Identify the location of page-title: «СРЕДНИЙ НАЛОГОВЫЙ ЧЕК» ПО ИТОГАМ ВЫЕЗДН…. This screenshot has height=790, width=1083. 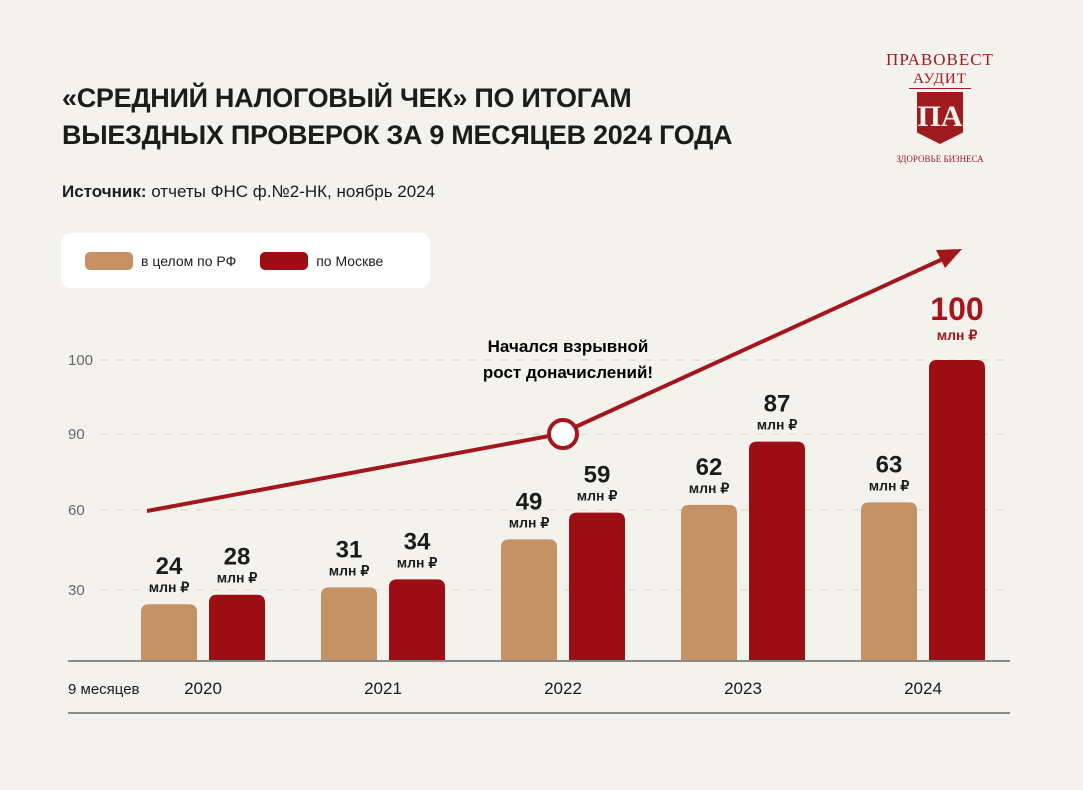
(397, 117).